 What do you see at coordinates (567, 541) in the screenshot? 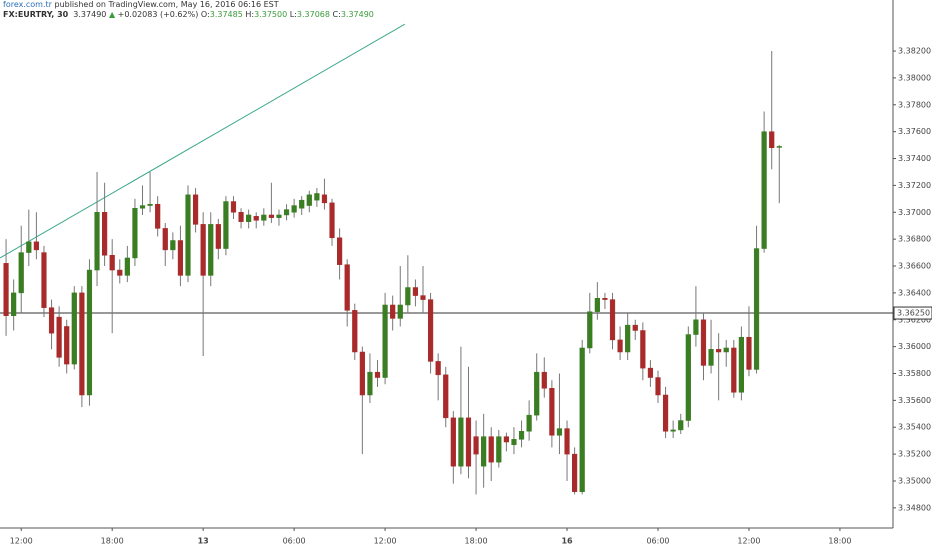
I see `x-tick-label: 16` at bounding box center [567, 541].